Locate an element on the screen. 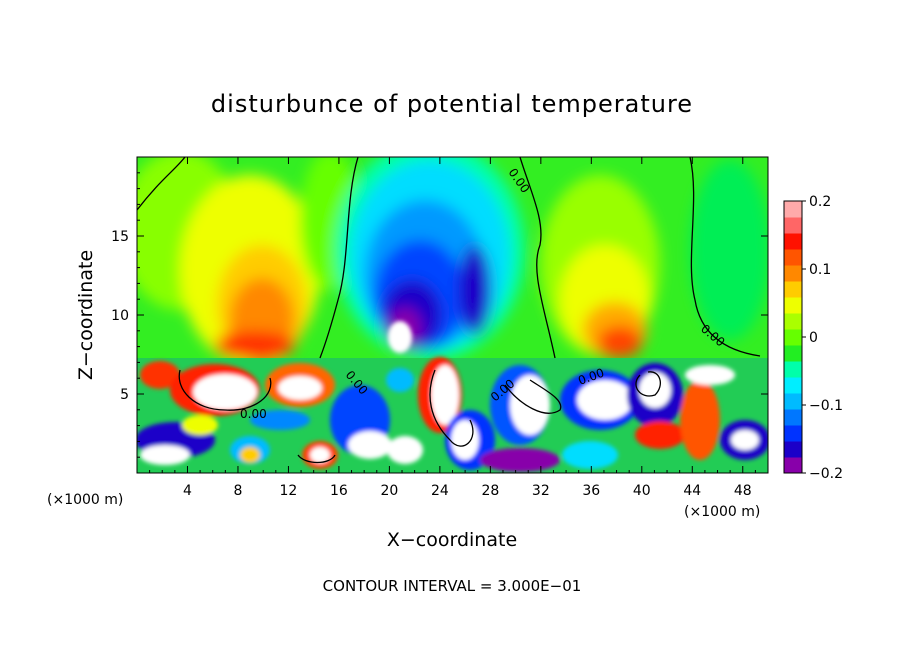  contour-interval-text: CONTOUR INTERVAL = 3.000E−01 is located at coordinates (452, 586).